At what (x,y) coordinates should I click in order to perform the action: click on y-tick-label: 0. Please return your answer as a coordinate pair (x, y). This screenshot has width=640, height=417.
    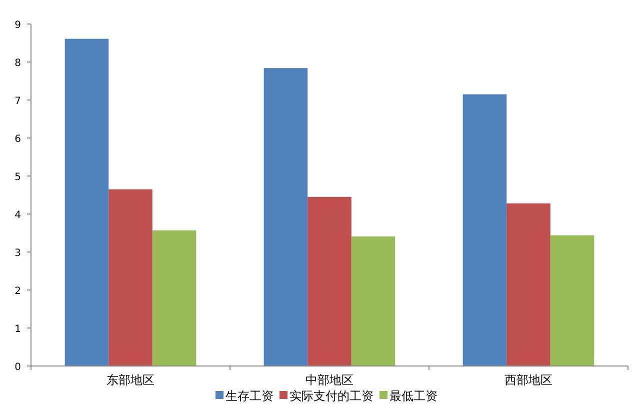
    Looking at the image, I should click on (17, 367).